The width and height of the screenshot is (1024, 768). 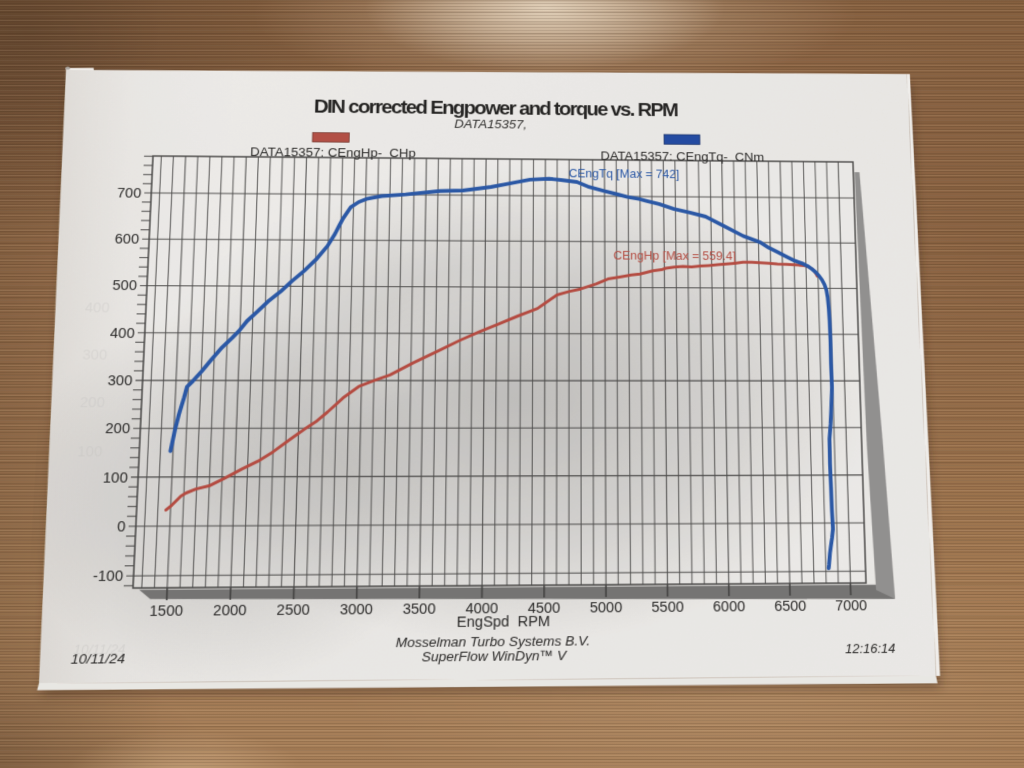 What do you see at coordinates (544, 607) in the screenshot?
I see `svg-text: 4500` at bounding box center [544, 607].